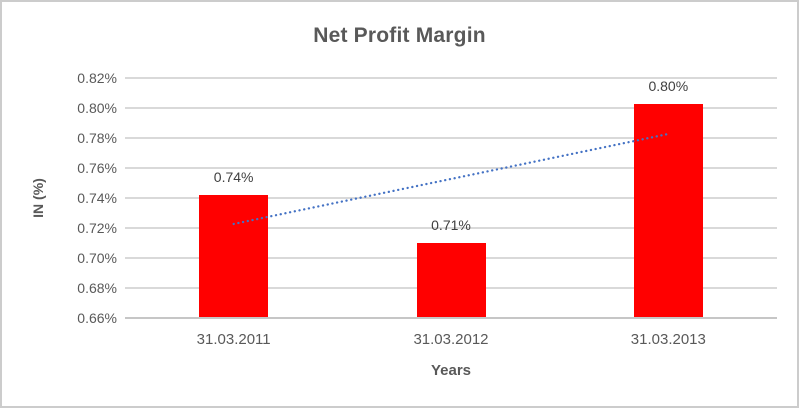 The image size is (799, 408). What do you see at coordinates (451, 225) in the screenshot?
I see `bar-data-label: 0.71%` at bounding box center [451, 225].